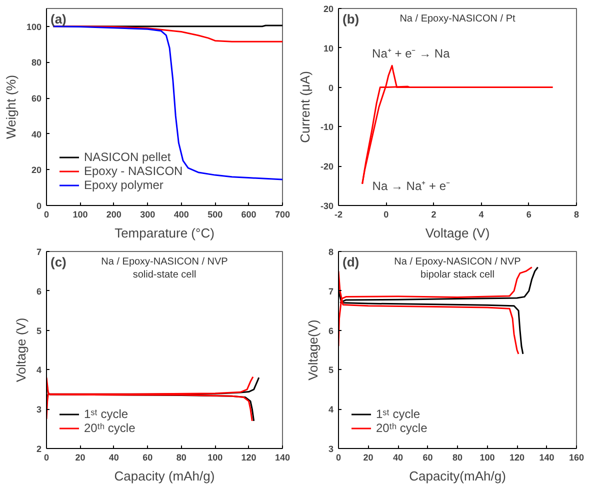 This screenshot has width=589, height=486. I want to click on x-axis-title: Capacity(mAh/g), so click(457, 476).